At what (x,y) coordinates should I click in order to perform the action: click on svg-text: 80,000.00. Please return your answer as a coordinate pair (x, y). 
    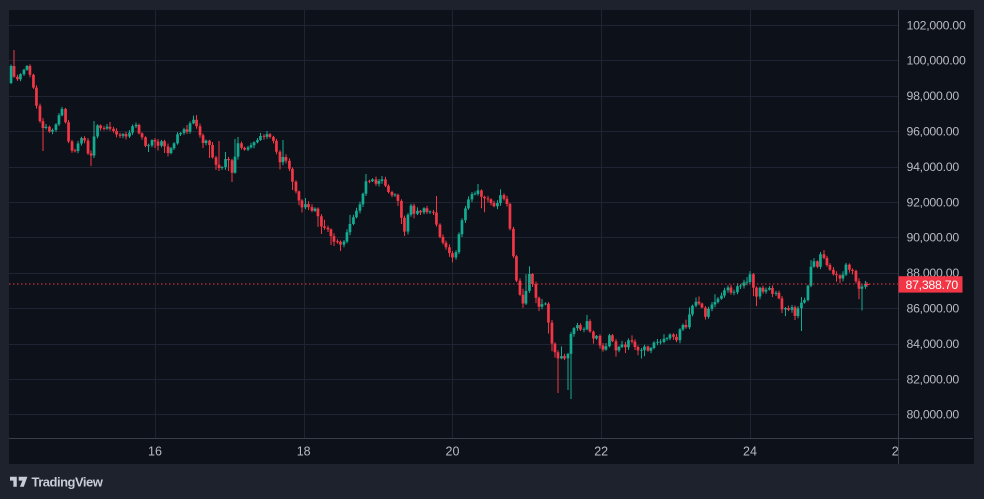
    Looking at the image, I should click on (933, 415).